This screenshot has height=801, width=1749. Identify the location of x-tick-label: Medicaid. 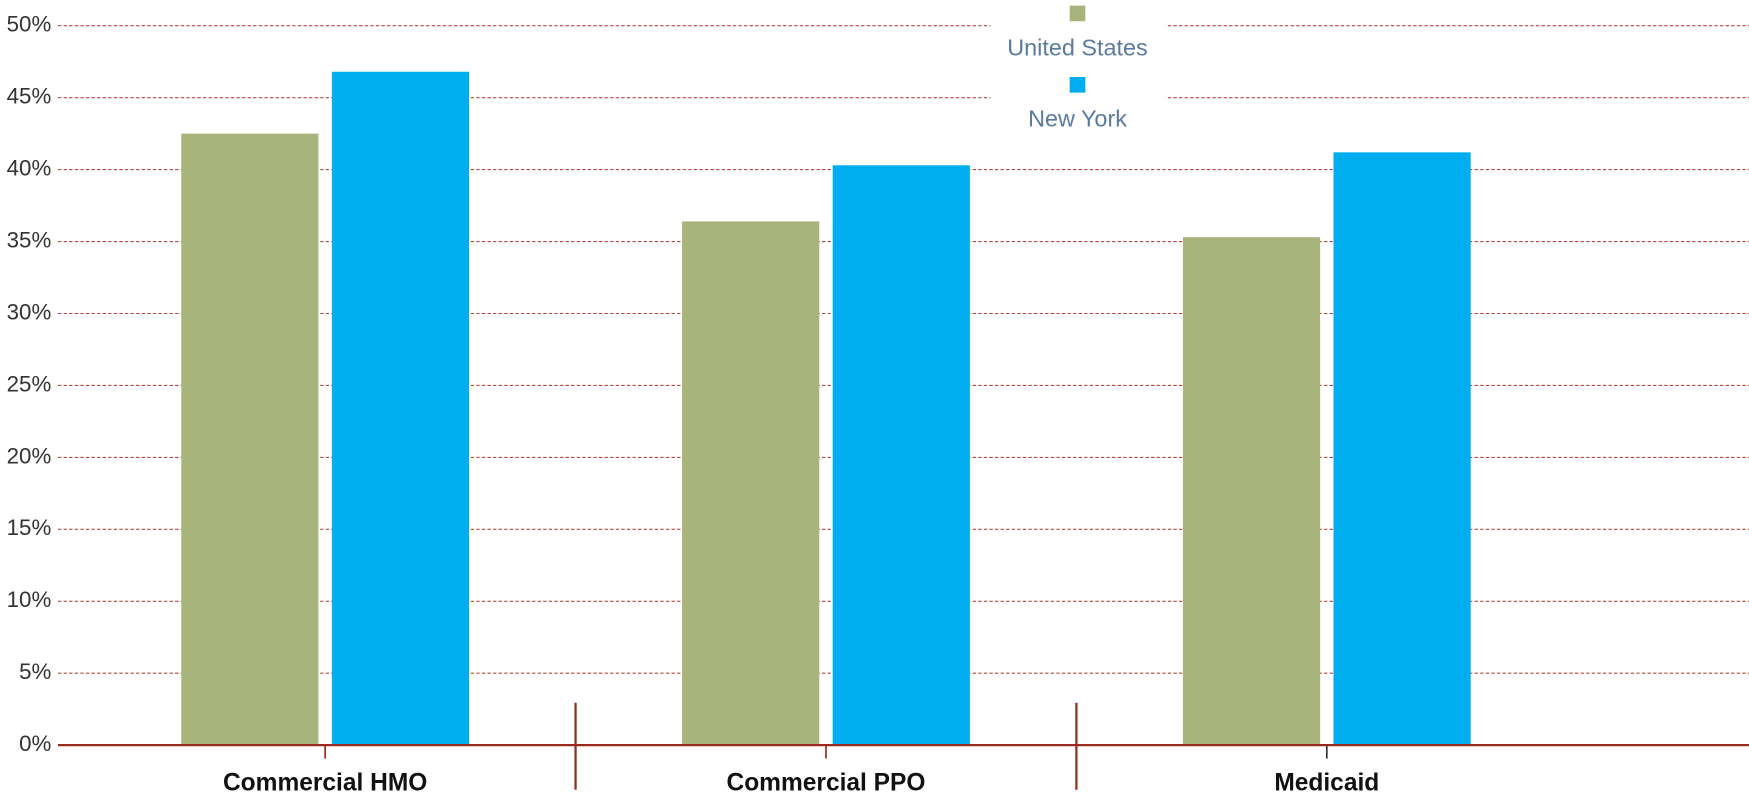
(1326, 783).